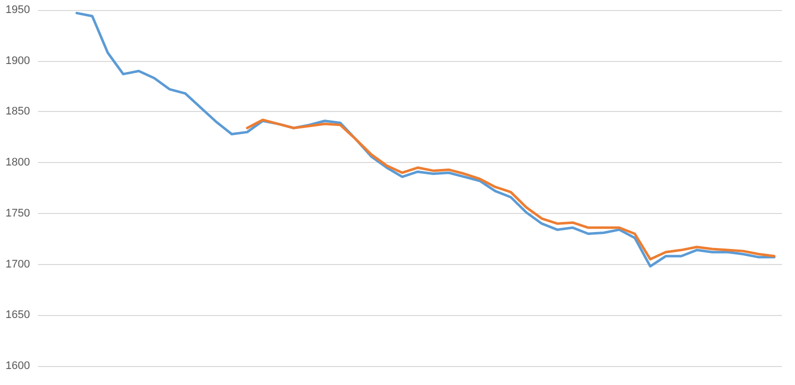 The width and height of the screenshot is (795, 385). Describe the element at coordinates (18, 162) in the screenshot. I see `y-tick-label: 1800` at that location.